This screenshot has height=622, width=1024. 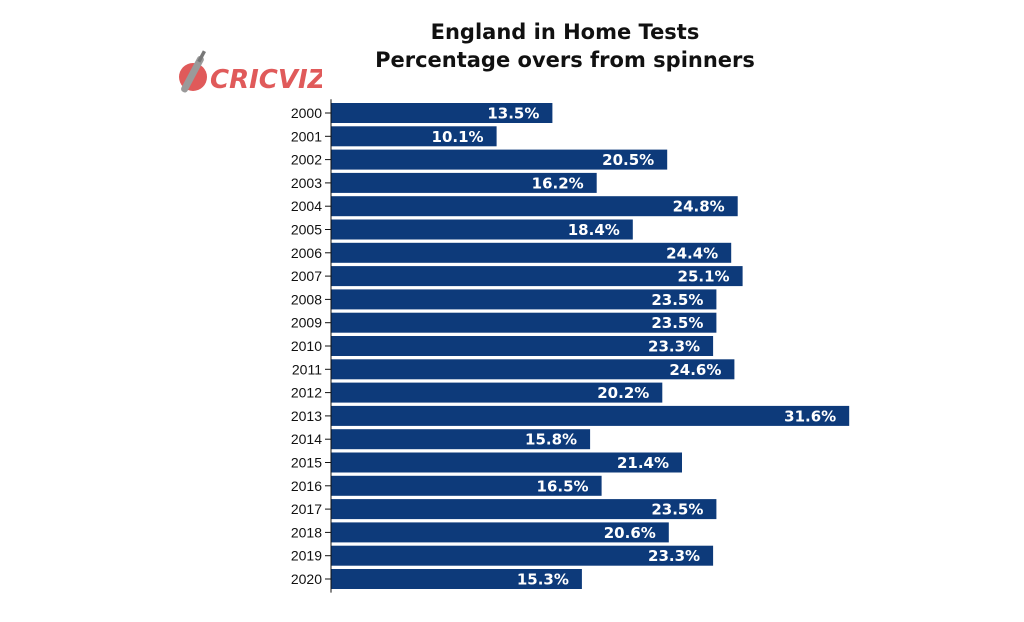 What do you see at coordinates (442, 113) in the screenshot?
I see `bar-2000` at bounding box center [442, 113].